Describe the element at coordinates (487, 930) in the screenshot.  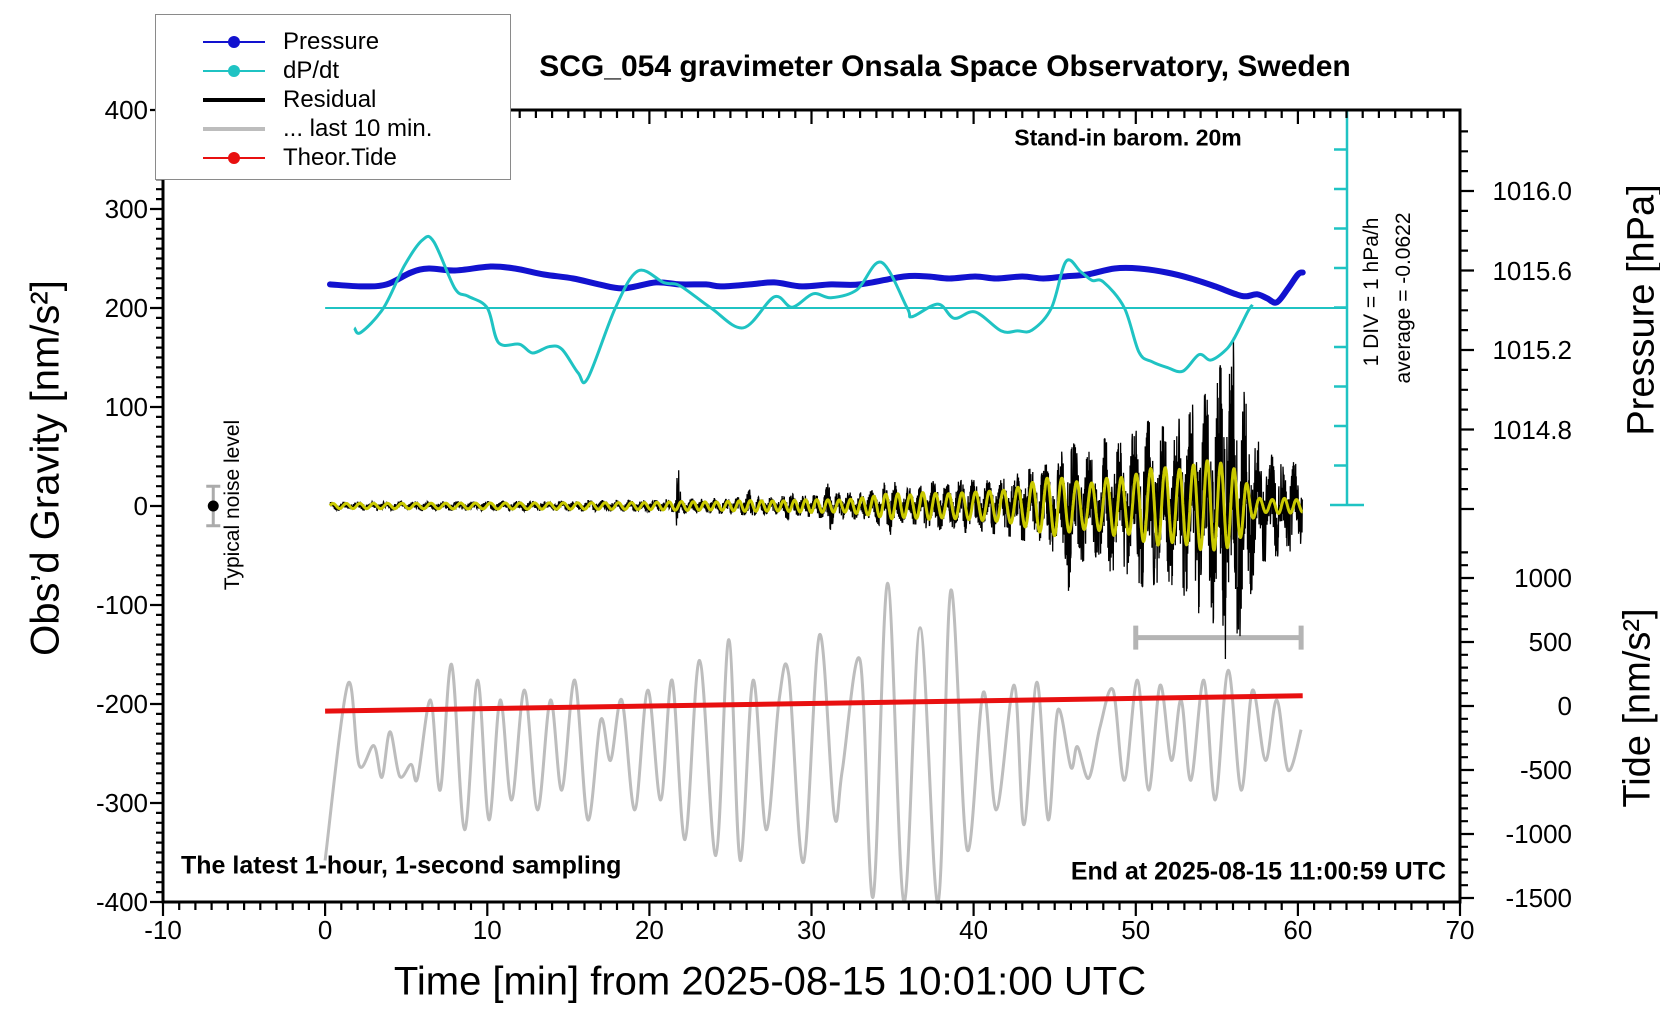
I see `x-tick-label: 10` at that location.